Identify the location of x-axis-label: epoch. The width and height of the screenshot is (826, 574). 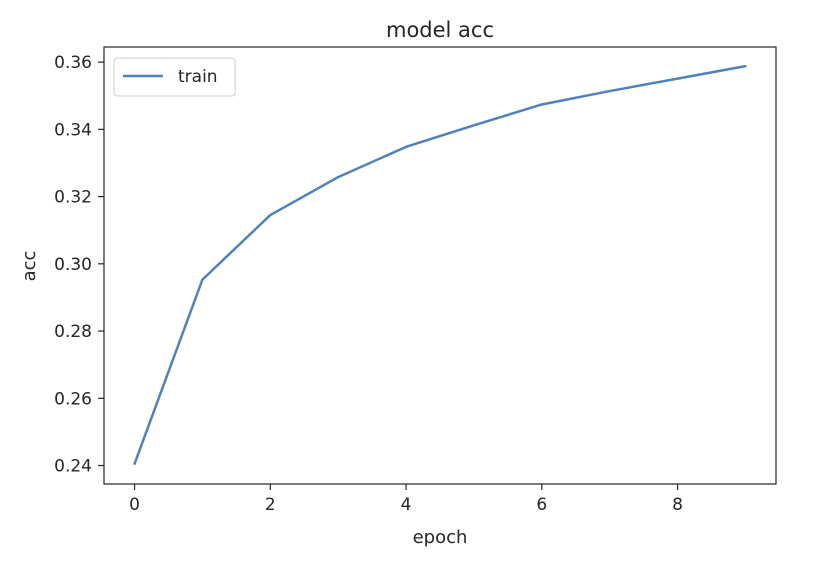
(440, 537).